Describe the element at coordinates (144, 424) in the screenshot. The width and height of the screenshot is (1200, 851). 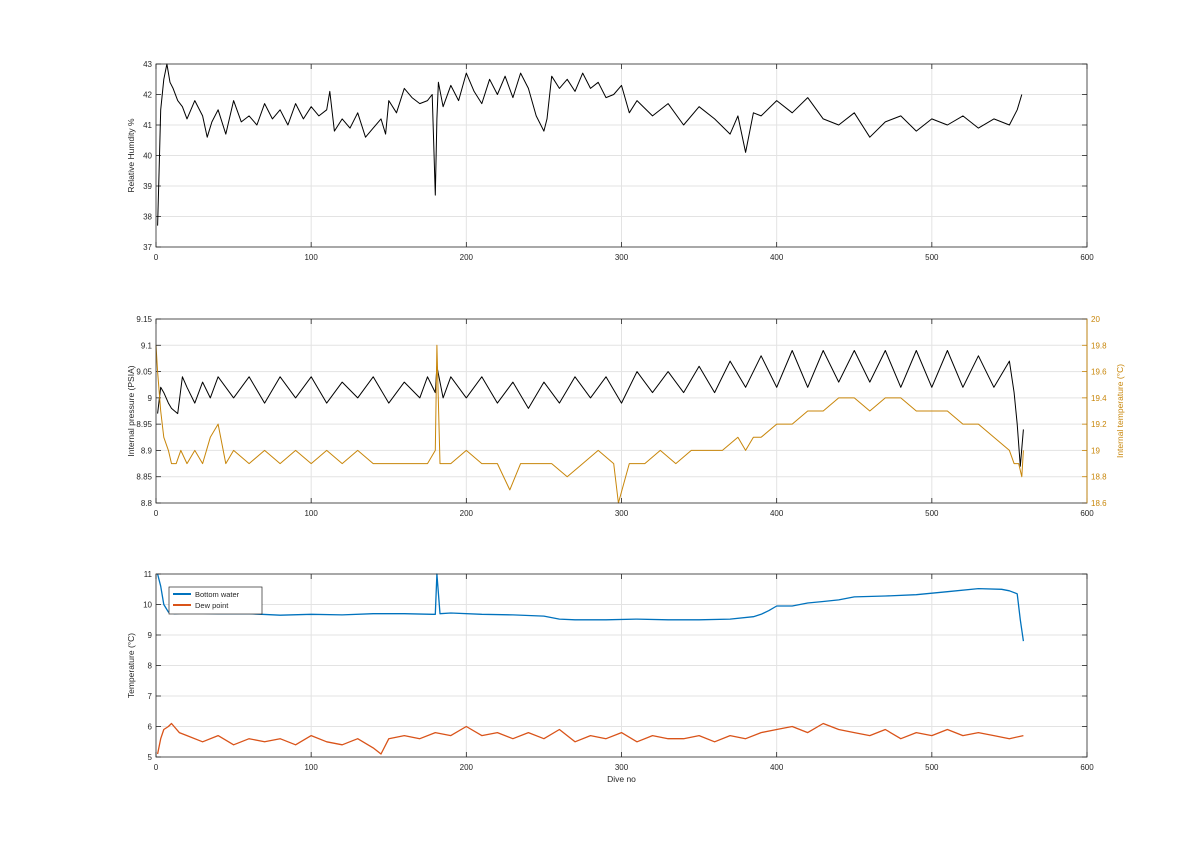
I see `y-tick-label: 8.95` at that location.